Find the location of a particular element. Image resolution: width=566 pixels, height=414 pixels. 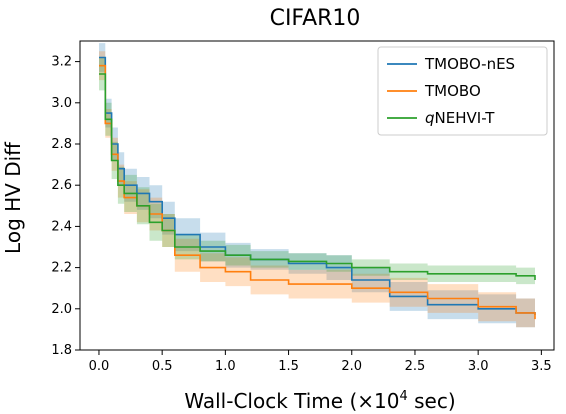

x-tick-label: 3.0 is located at coordinates (478, 366).